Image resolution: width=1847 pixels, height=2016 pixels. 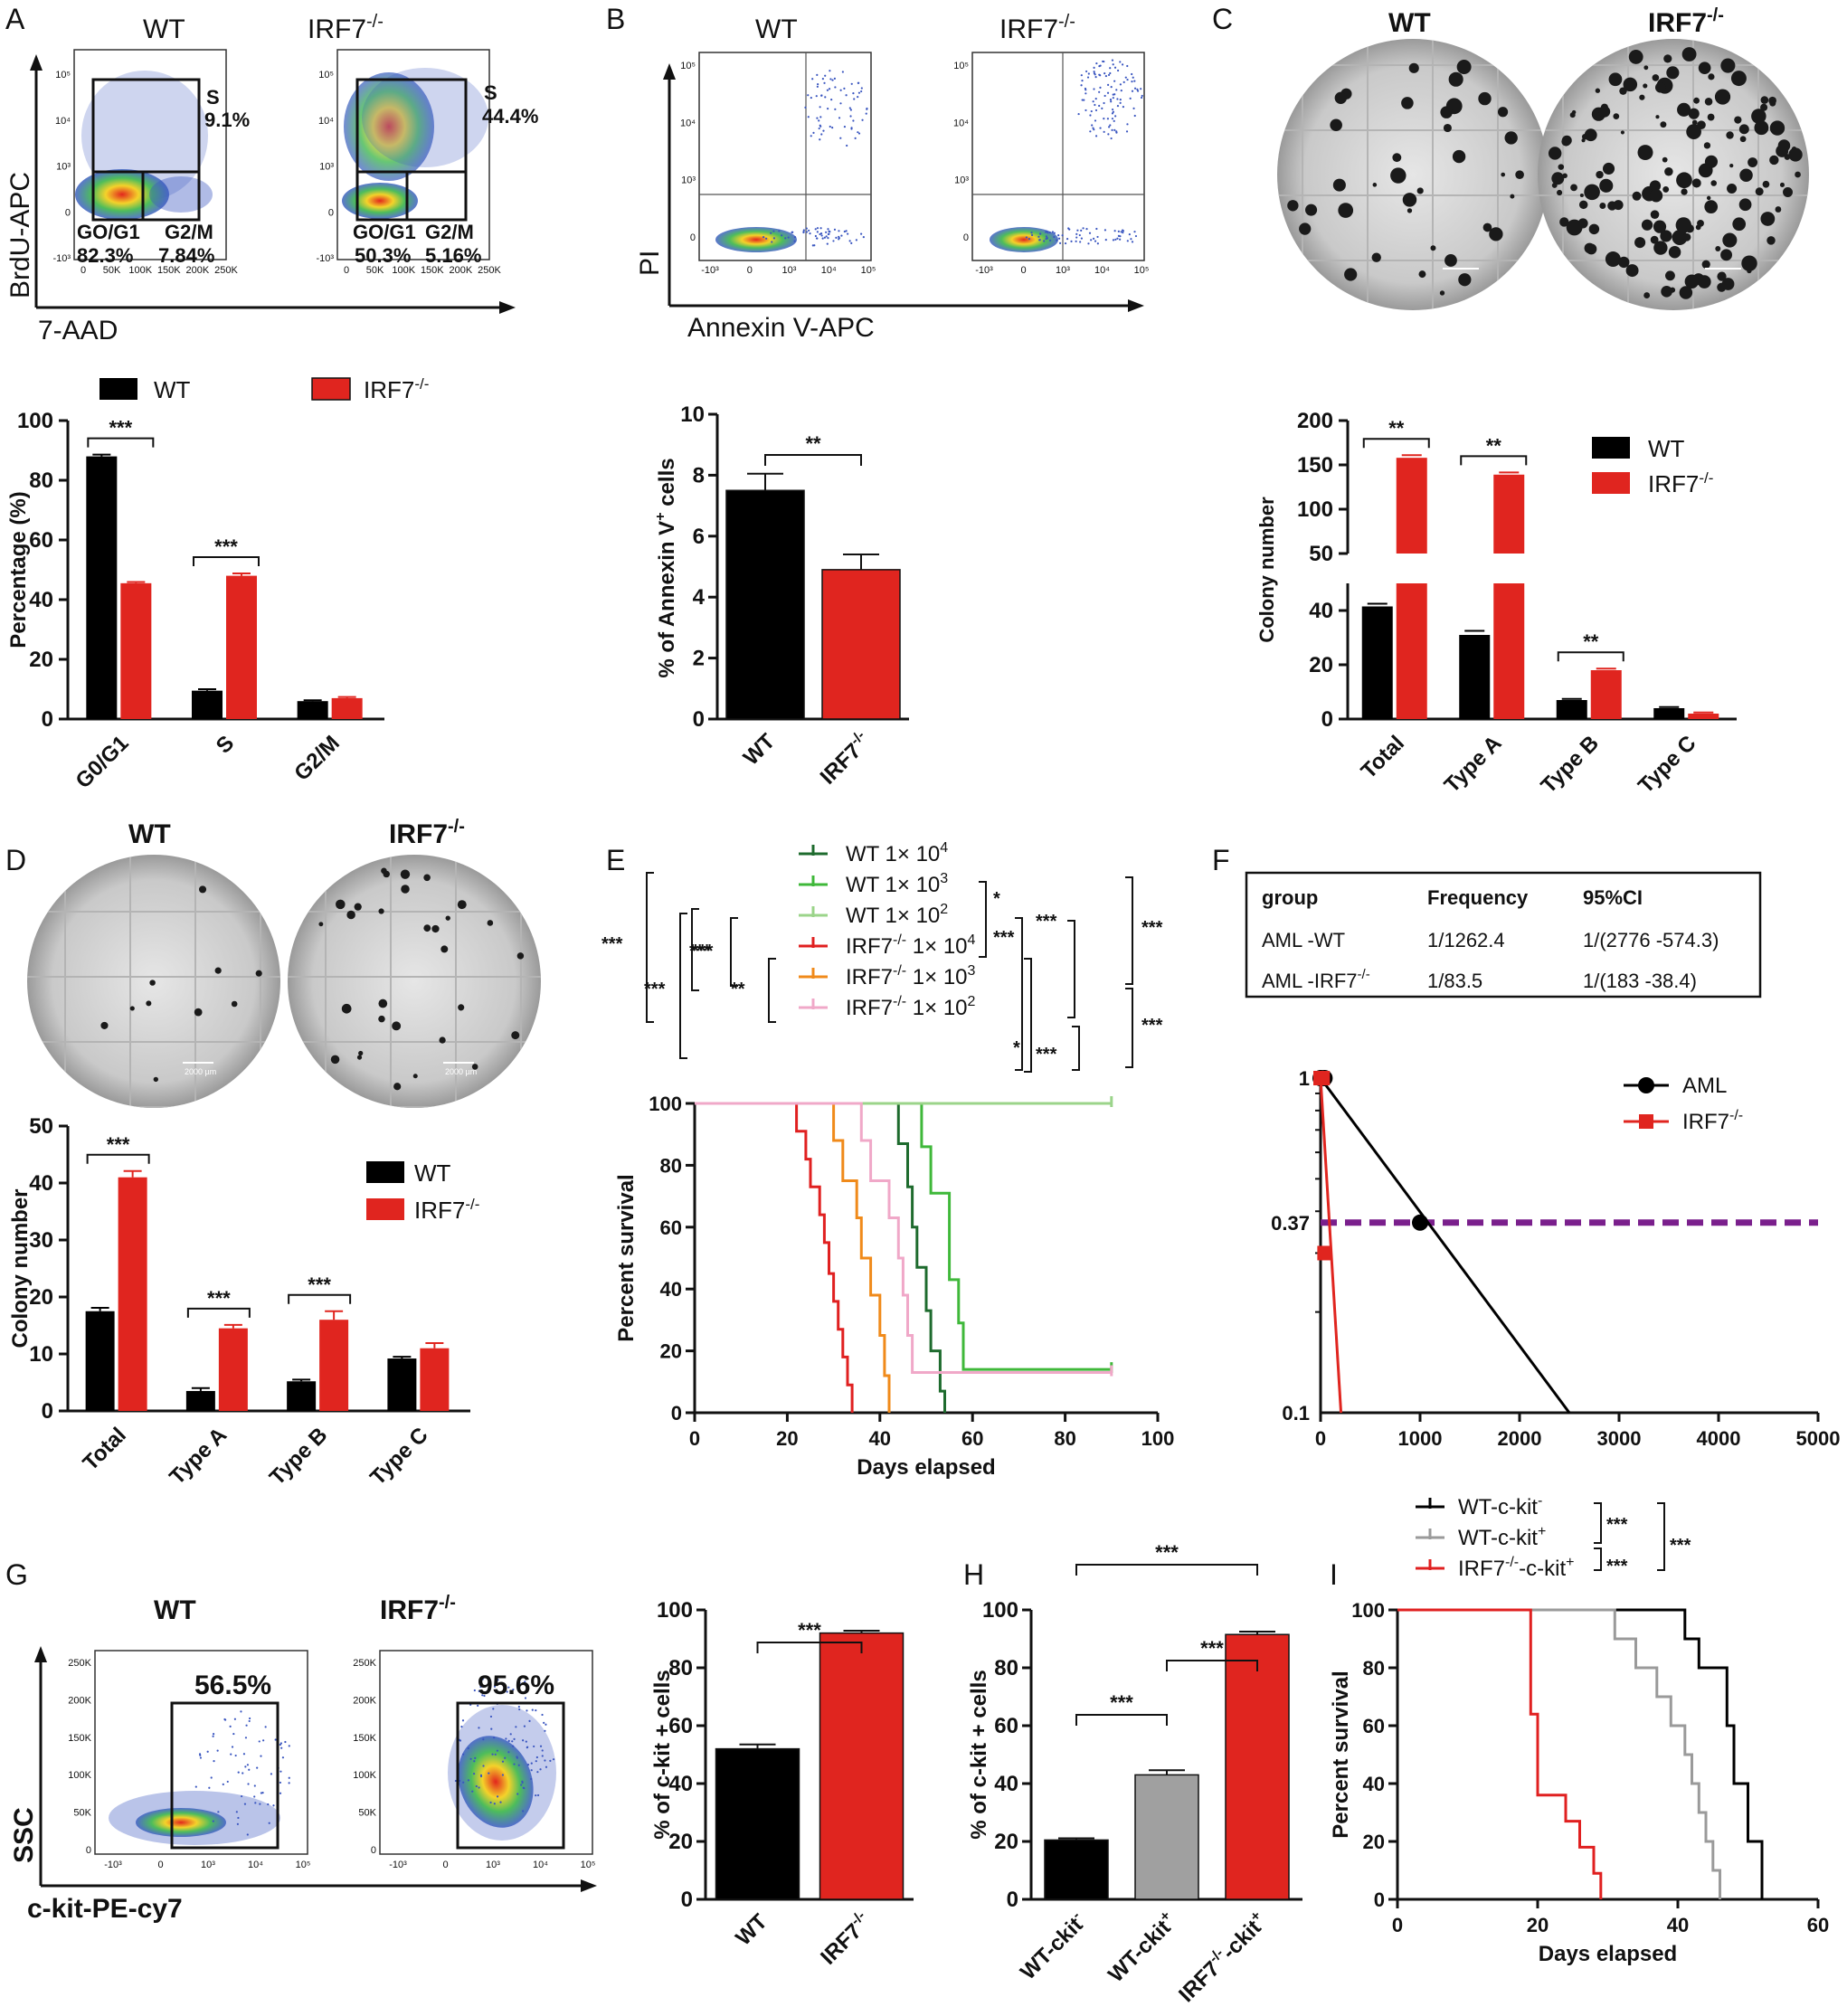 What do you see at coordinates (655, 989) in the screenshot?
I see `significance-label: ***` at bounding box center [655, 989].